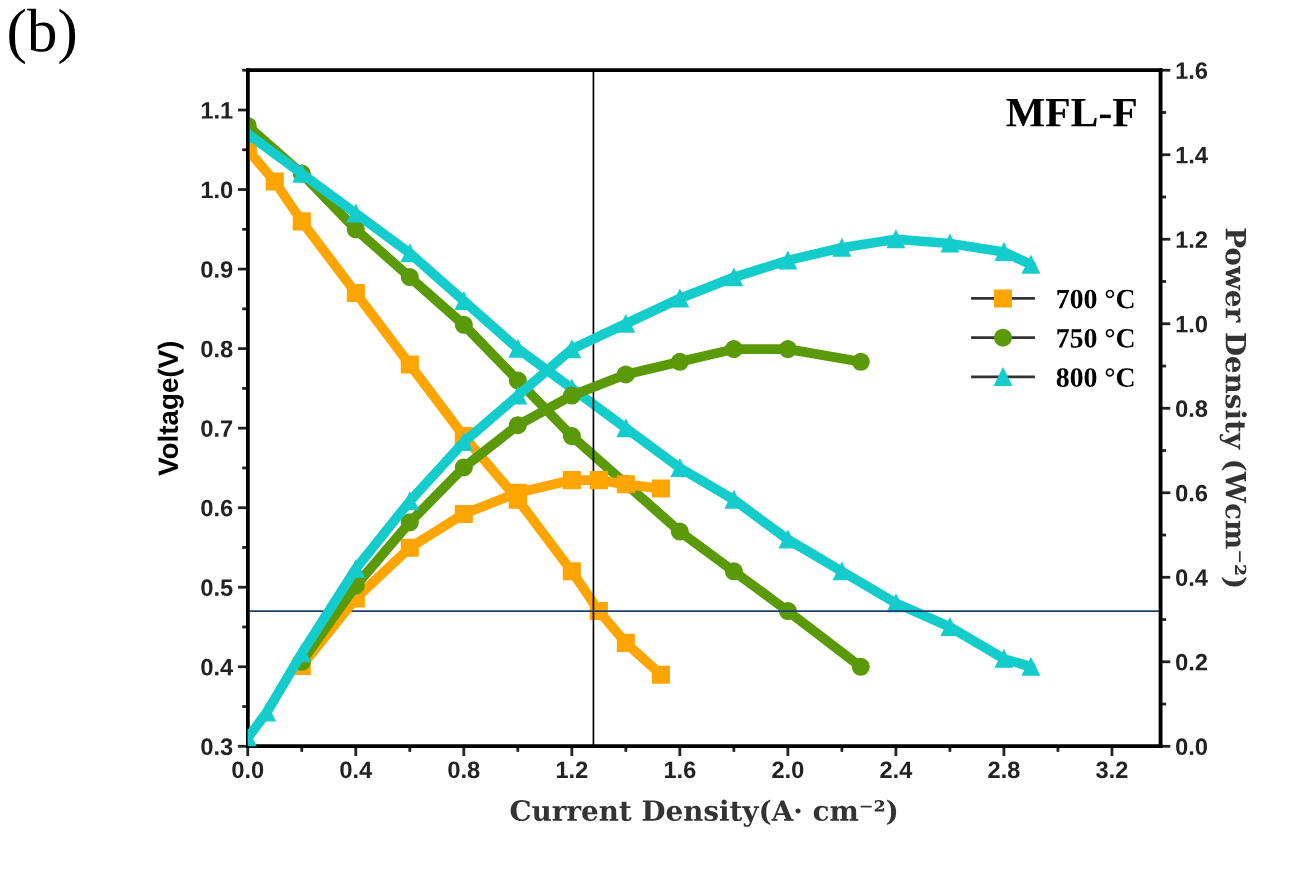 The image size is (1304, 878). I want to click on y2-tick-label: 1.4, so click(1192, 155).